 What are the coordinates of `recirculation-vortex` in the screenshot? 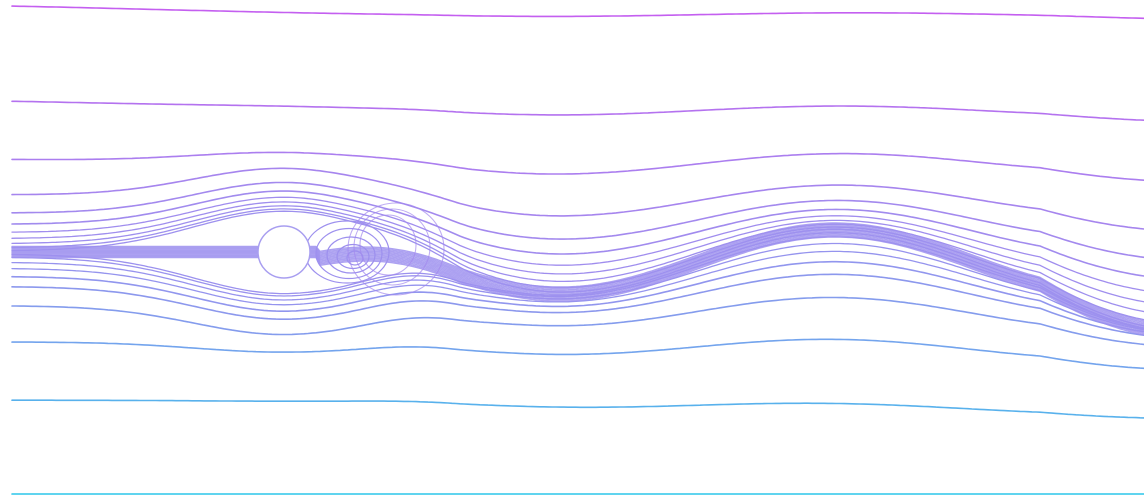 It's located at (374, 249).